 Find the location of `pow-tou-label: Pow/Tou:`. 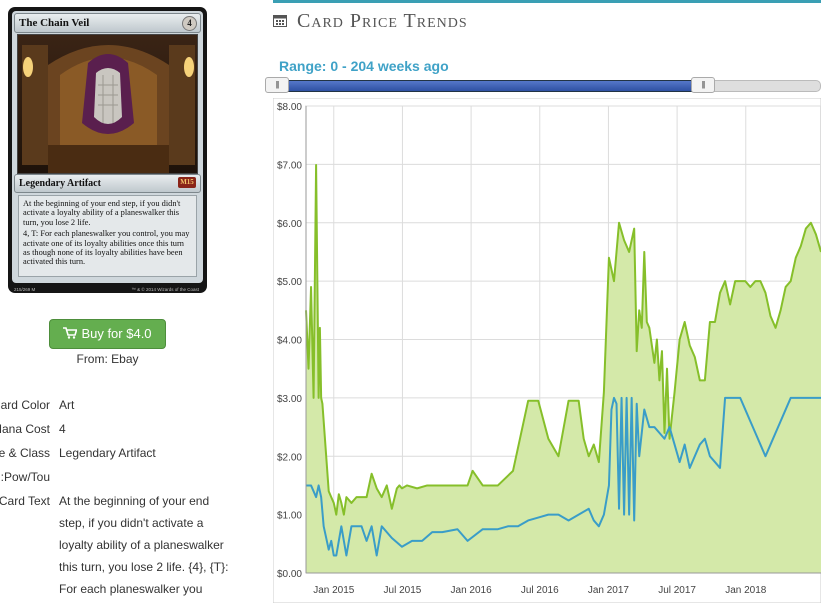

pow-tou-label: Pow/Tou: is located at coordinates (25, 477).